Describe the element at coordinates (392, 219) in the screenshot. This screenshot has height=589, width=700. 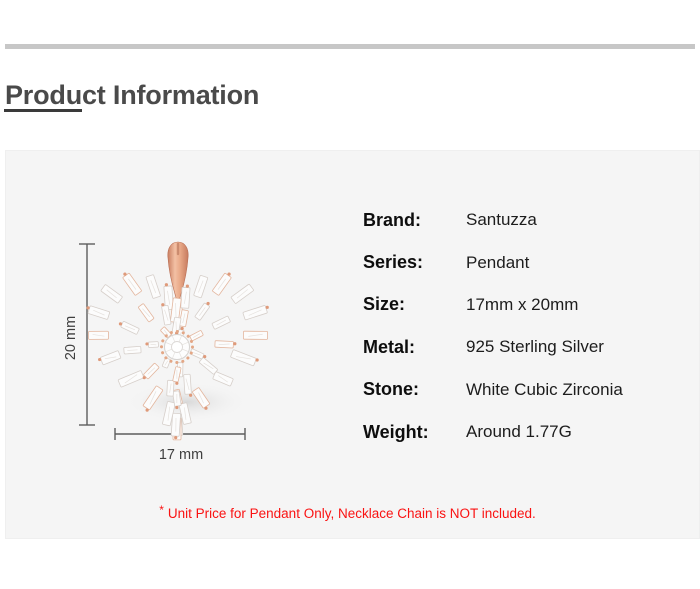
I see `spec-label: Brand:` at that location.